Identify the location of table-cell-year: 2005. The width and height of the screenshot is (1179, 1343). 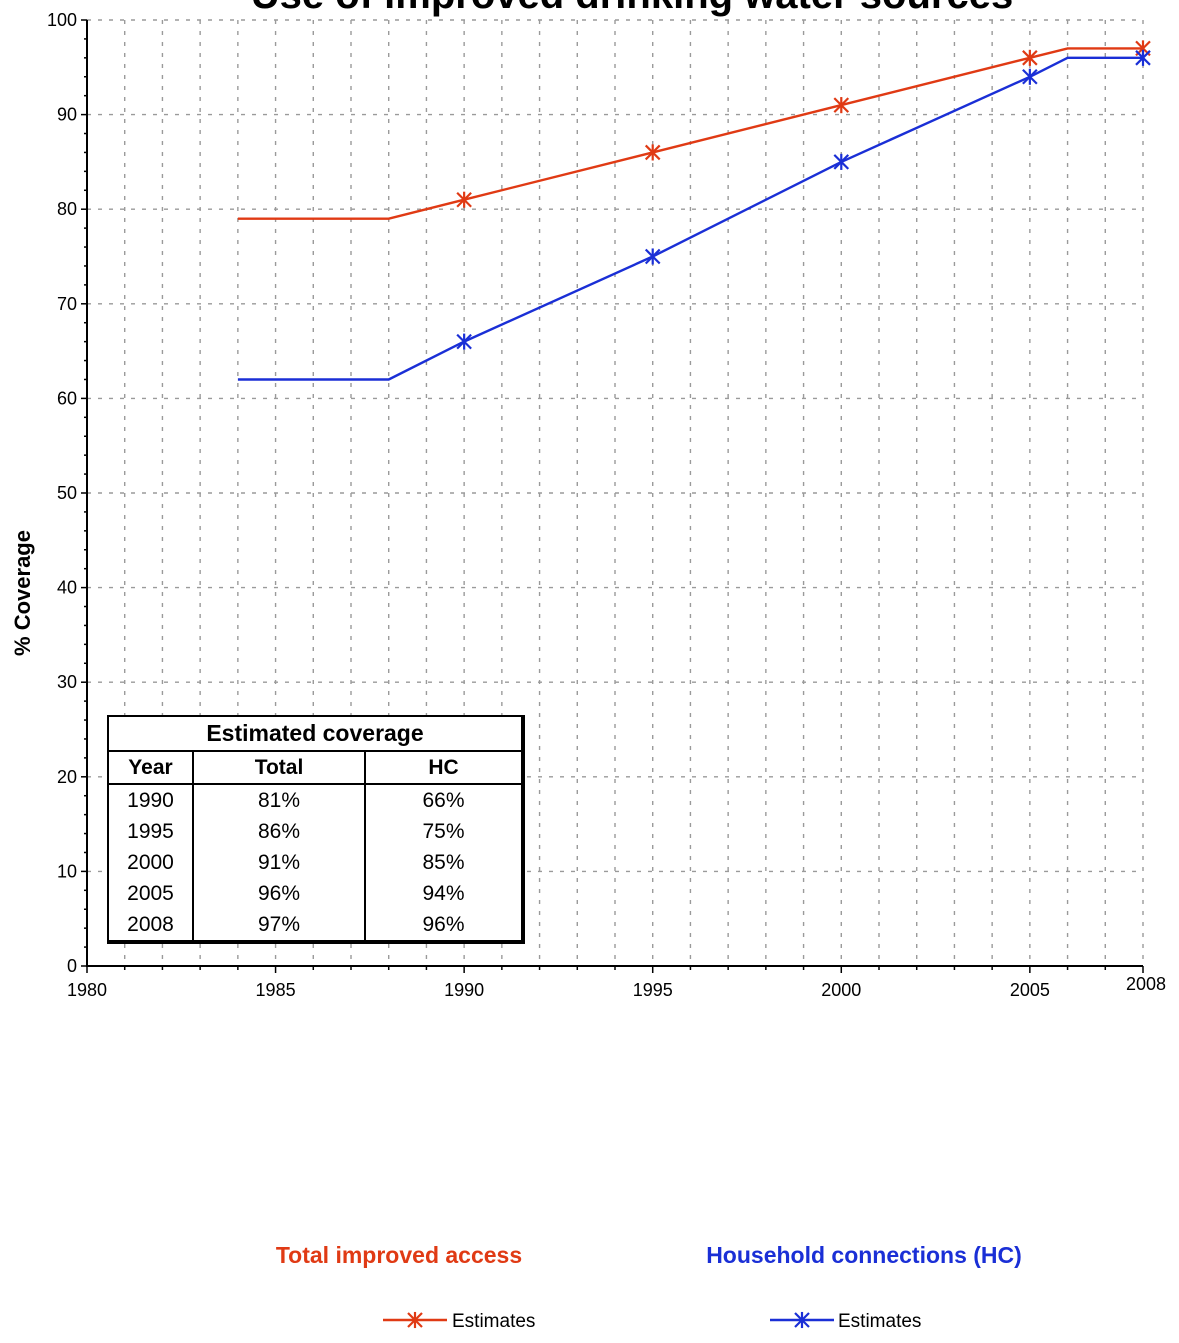
(151, 893).